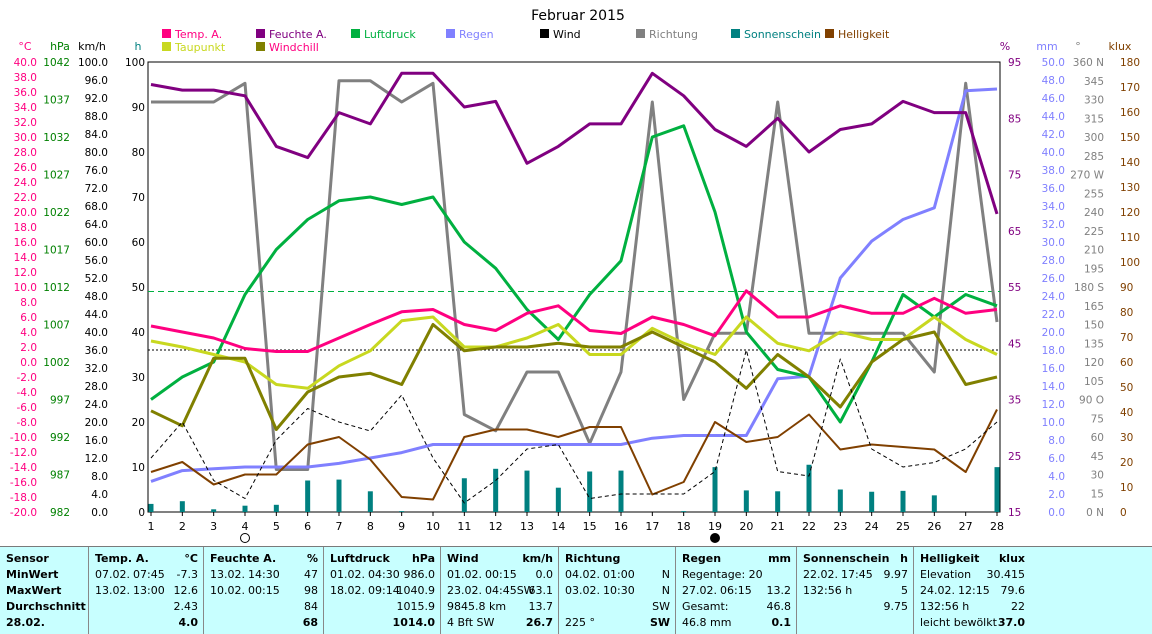  Describe the element at coordinates (1053, 225) in the screenshot. I see `axis-tick-label: 32.0` at that location.